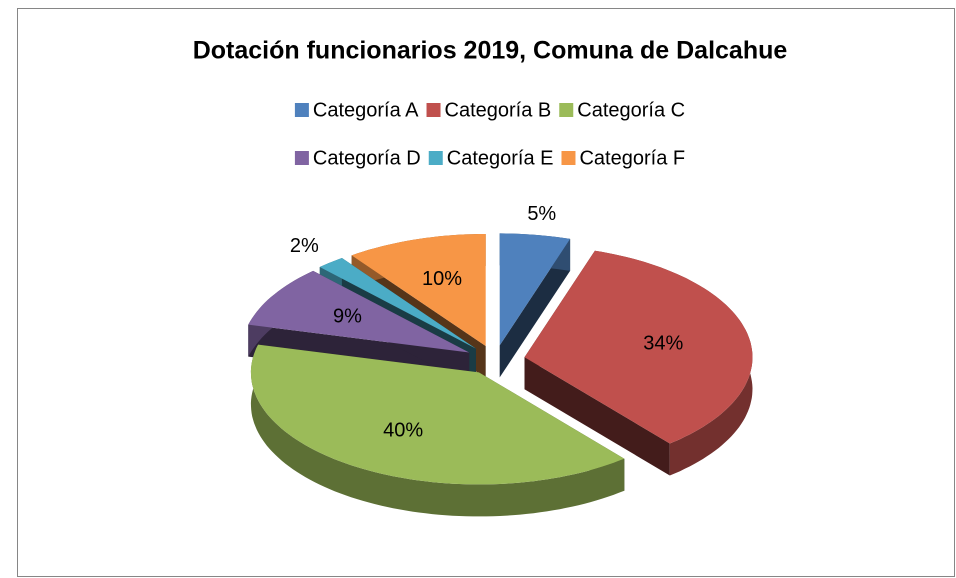 Image resolution: width=956 pixels, height=578 pixels. Describe the element at coordinates (498, 110) in the screenshot. I see `legend-label: Categoría B` at that location.